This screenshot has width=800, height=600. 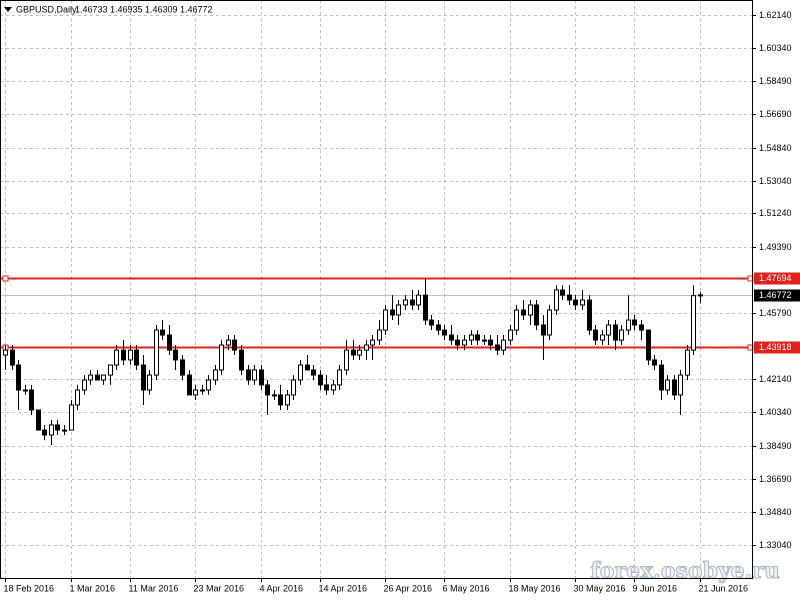 What do you see at coordinates (775, 213) in the screenshot?
I see `y-tick-label: 1.51240` at bounding box center [775, 213].